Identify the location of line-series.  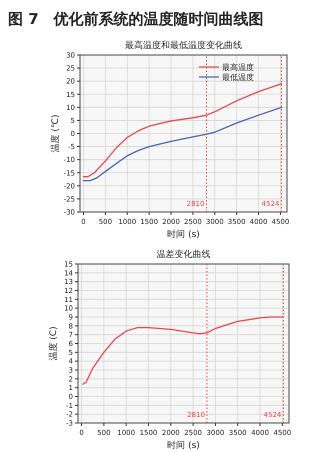
(182, 144).